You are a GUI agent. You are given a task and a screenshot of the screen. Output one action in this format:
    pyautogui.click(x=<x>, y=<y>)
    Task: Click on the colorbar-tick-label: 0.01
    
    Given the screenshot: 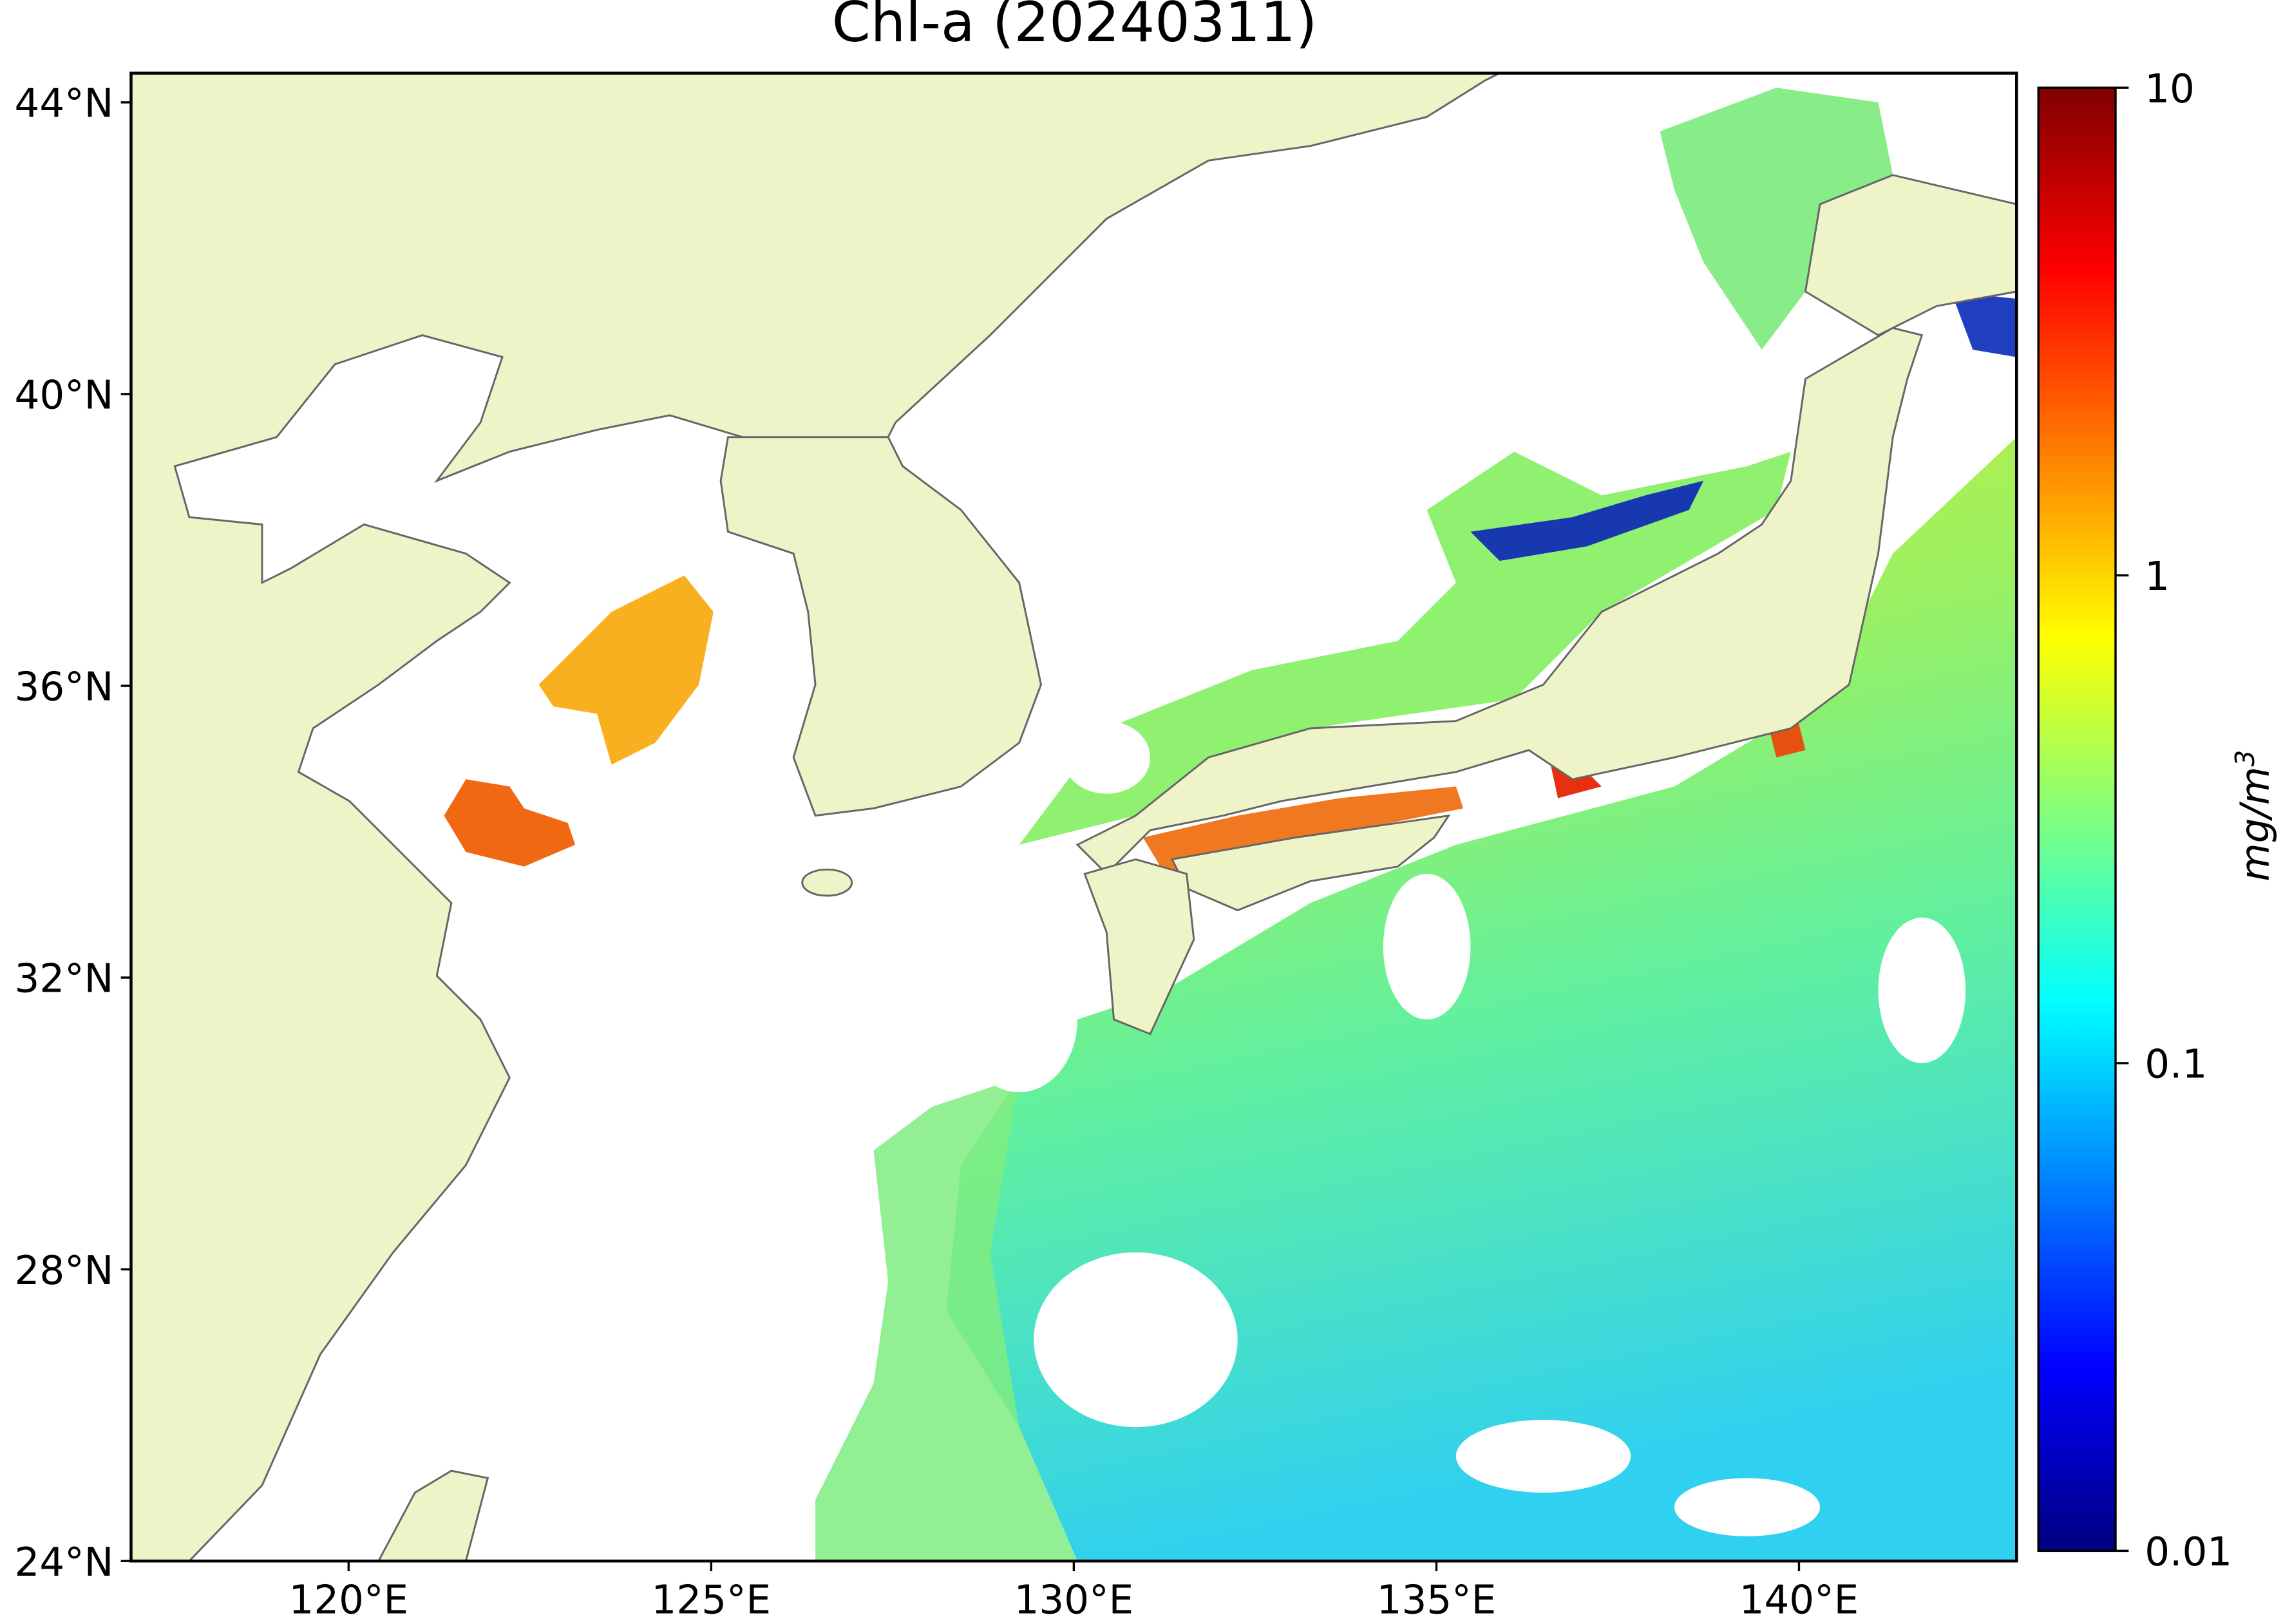 What is the action you would take?
    pyautogui.click(x=2188, y=1552)
    